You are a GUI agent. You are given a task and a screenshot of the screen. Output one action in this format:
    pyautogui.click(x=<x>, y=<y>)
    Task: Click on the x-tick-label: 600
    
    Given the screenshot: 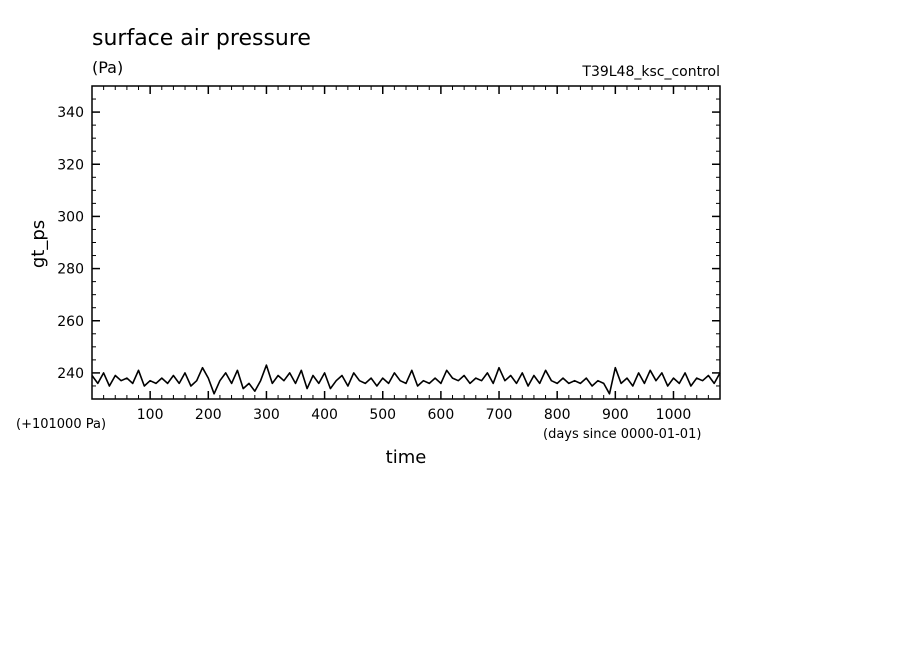 What is the action you would take?
    pyautogui.click(x=441, y=415)
    